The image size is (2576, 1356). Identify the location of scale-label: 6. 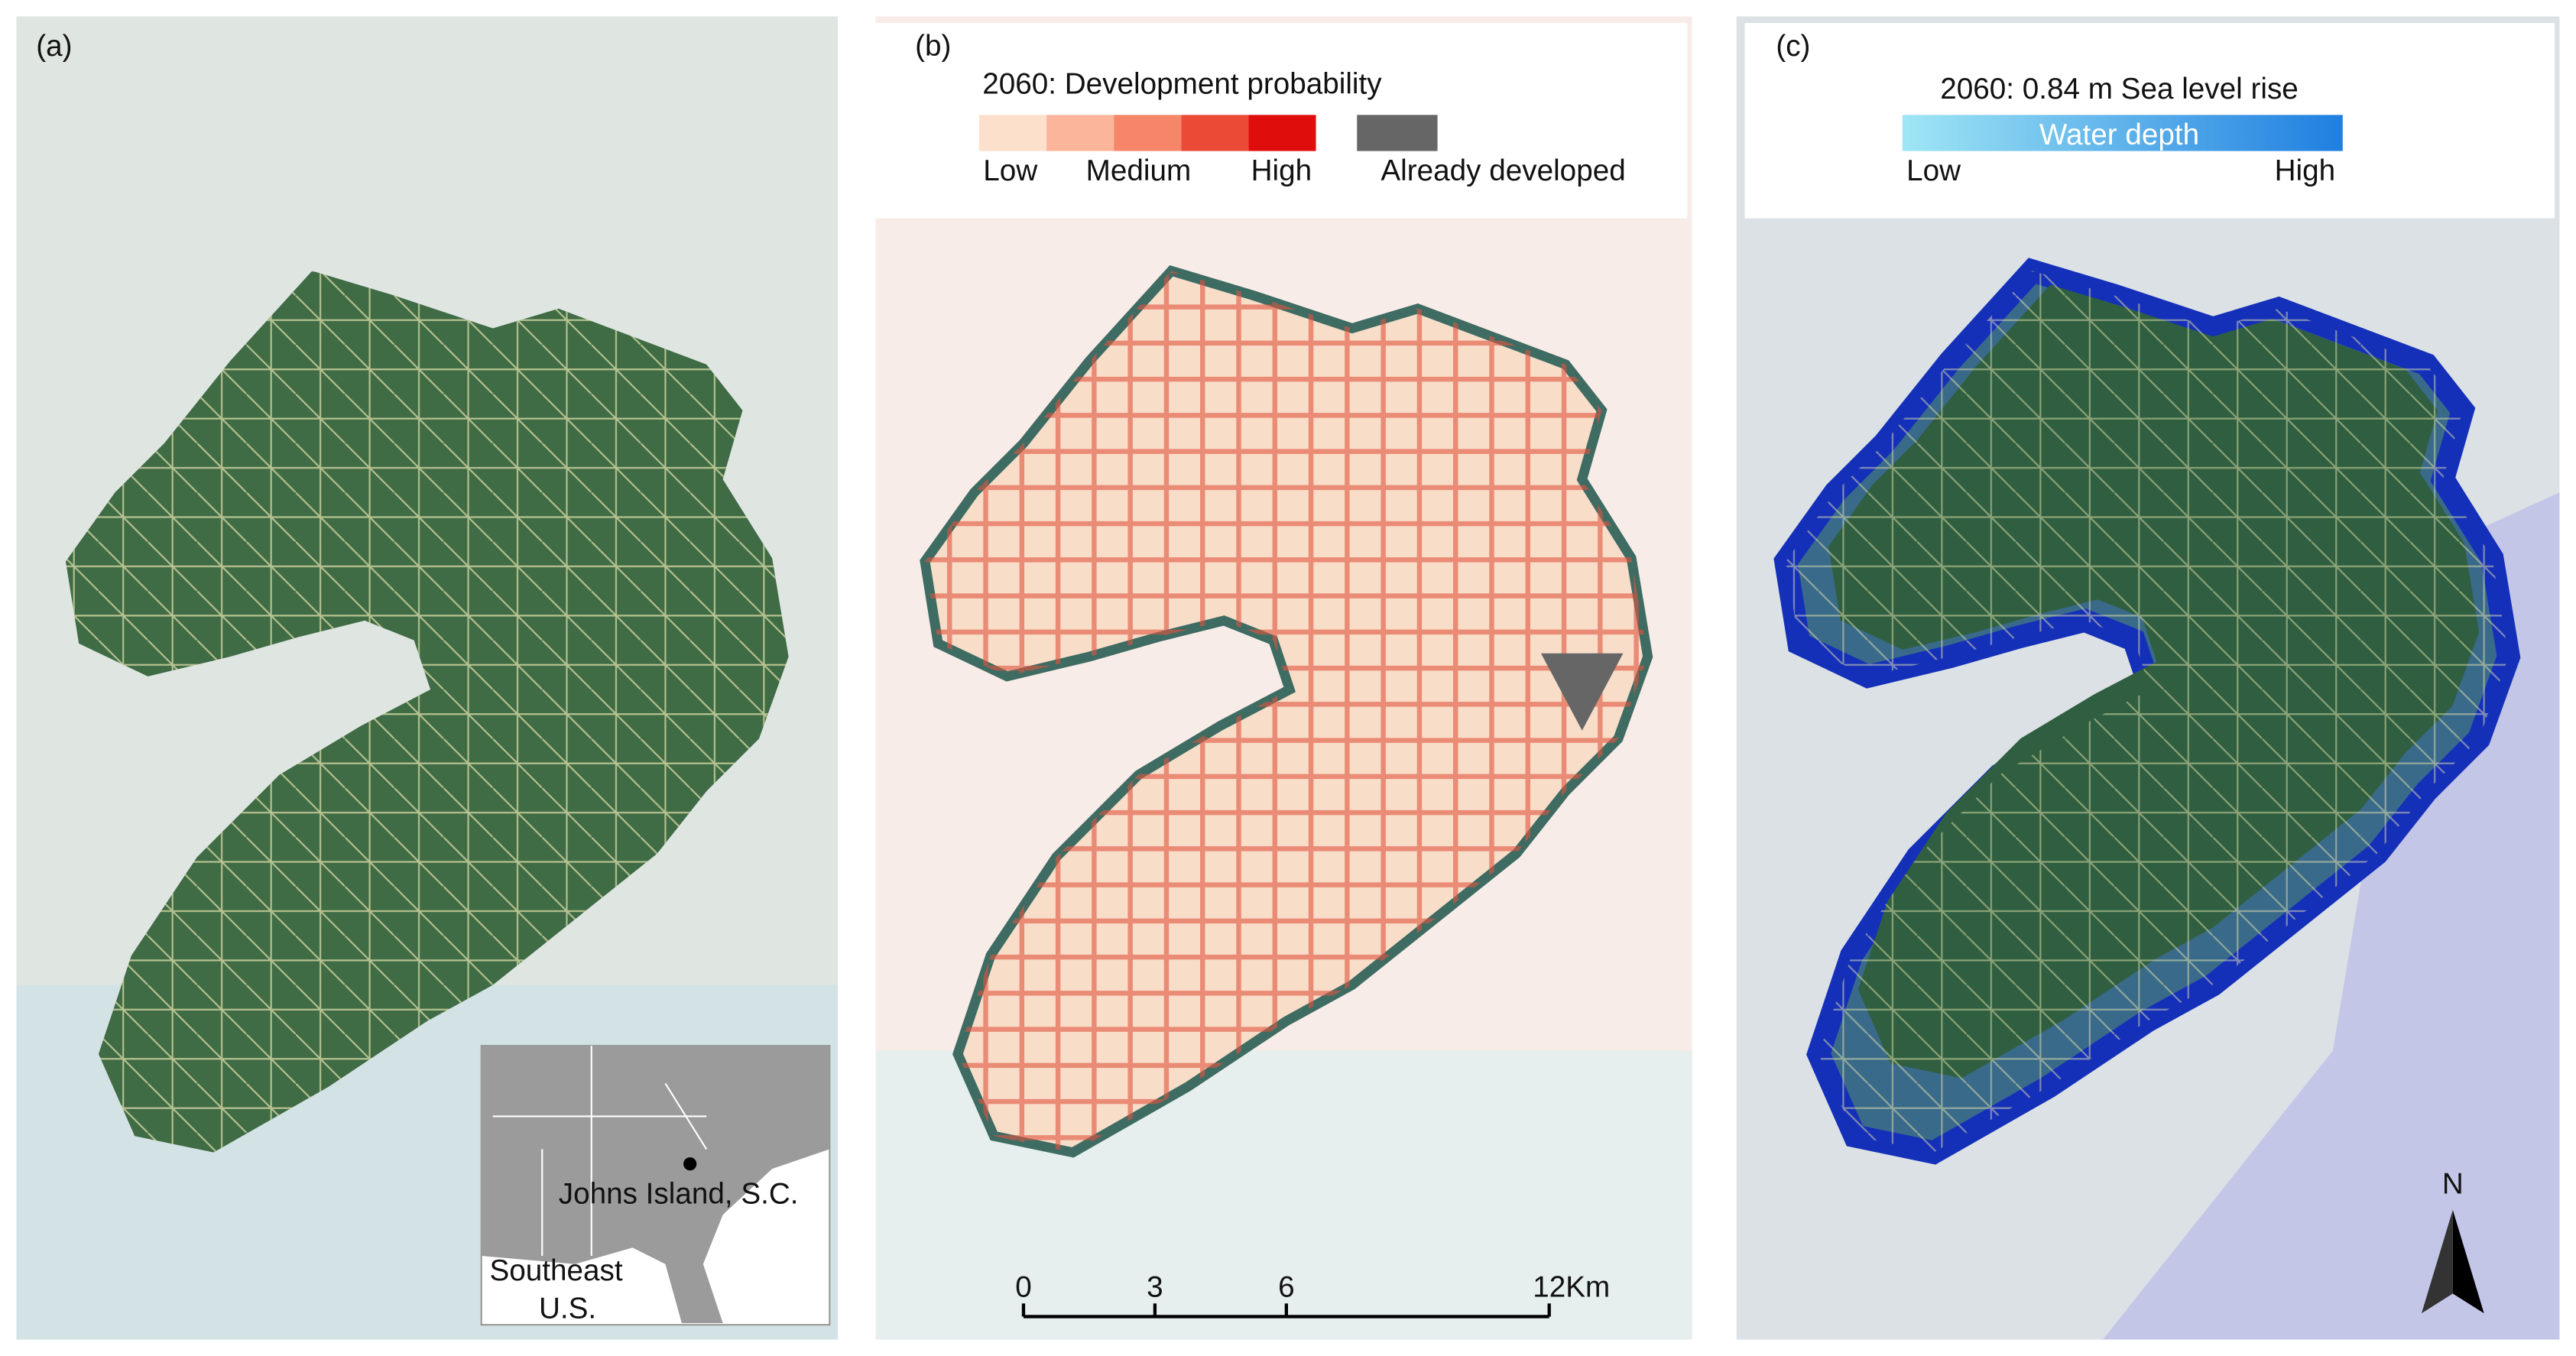
(1286, 1287).